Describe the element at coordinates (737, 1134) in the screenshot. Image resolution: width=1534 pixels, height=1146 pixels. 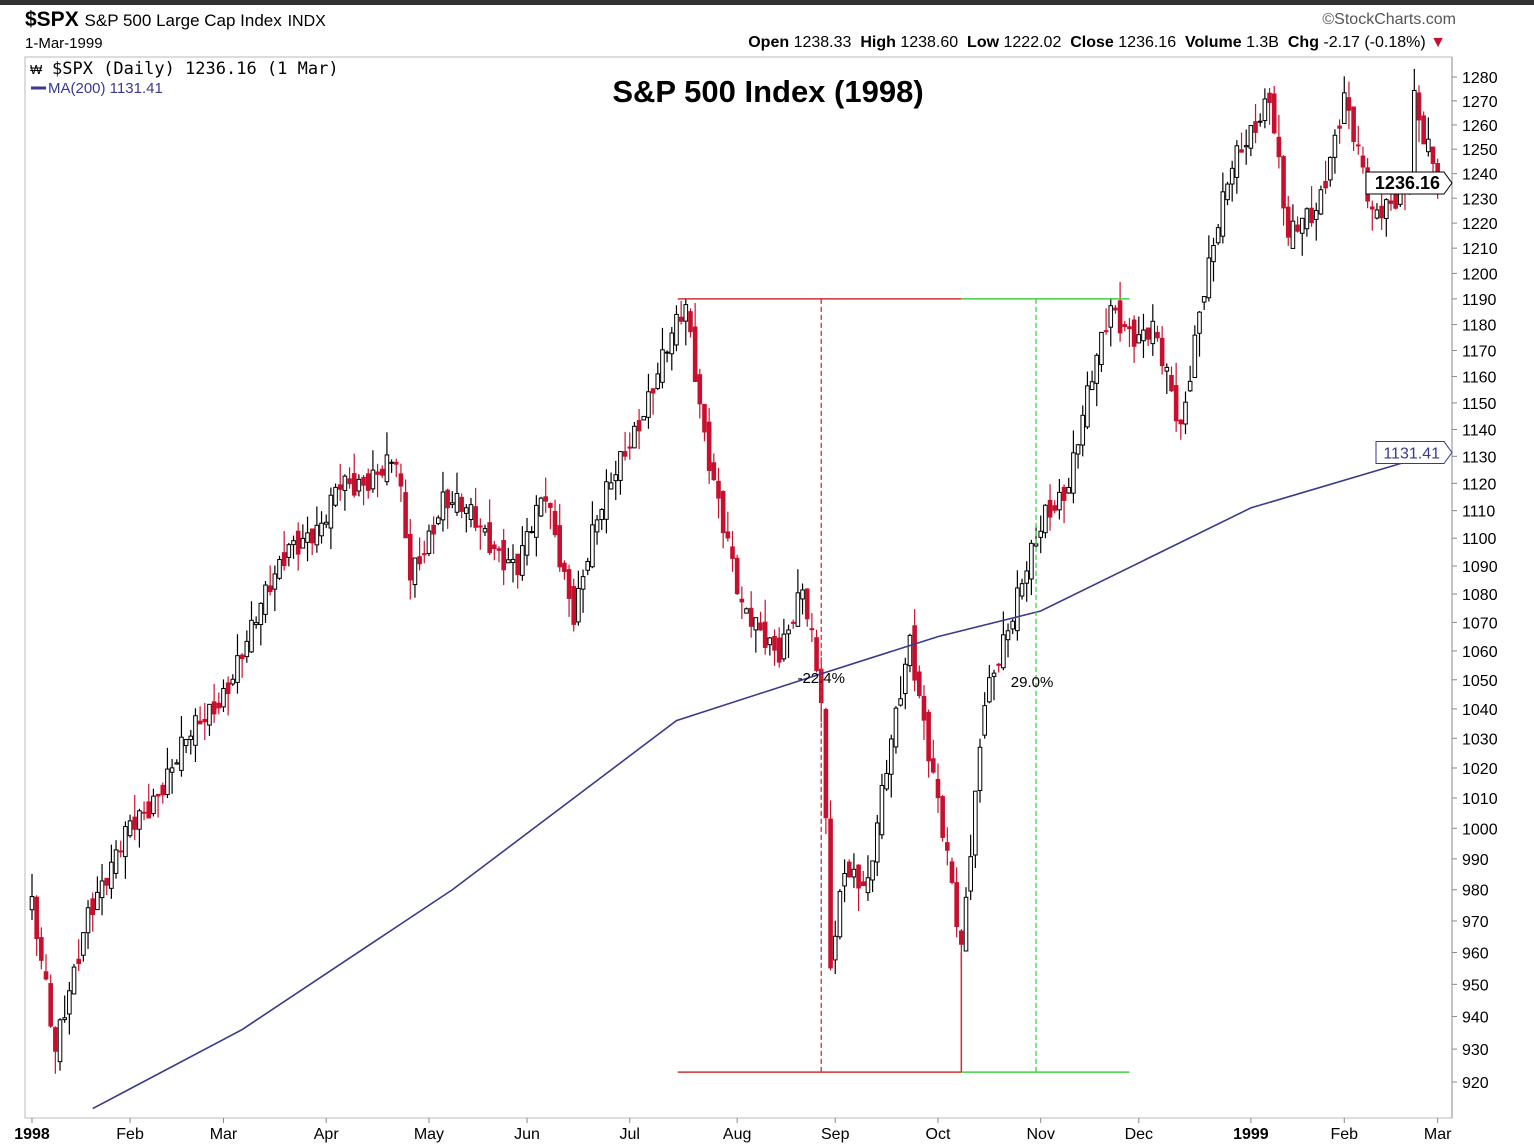
I see `x-tick-label: Aug` at that location.